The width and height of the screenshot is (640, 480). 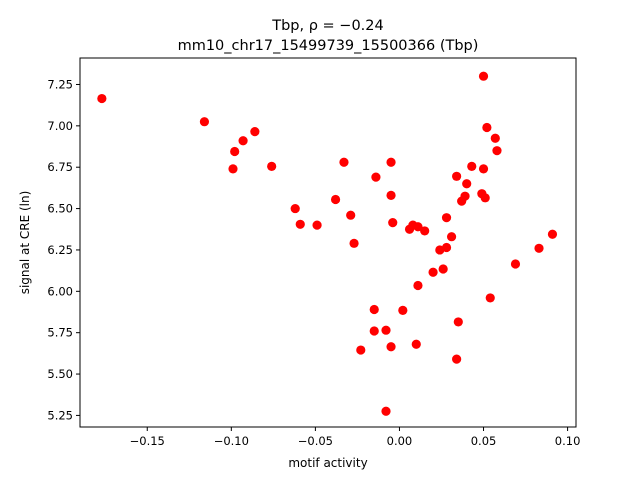 I want to click on x-tick-label: −0.15, so click(x=147, y=441).